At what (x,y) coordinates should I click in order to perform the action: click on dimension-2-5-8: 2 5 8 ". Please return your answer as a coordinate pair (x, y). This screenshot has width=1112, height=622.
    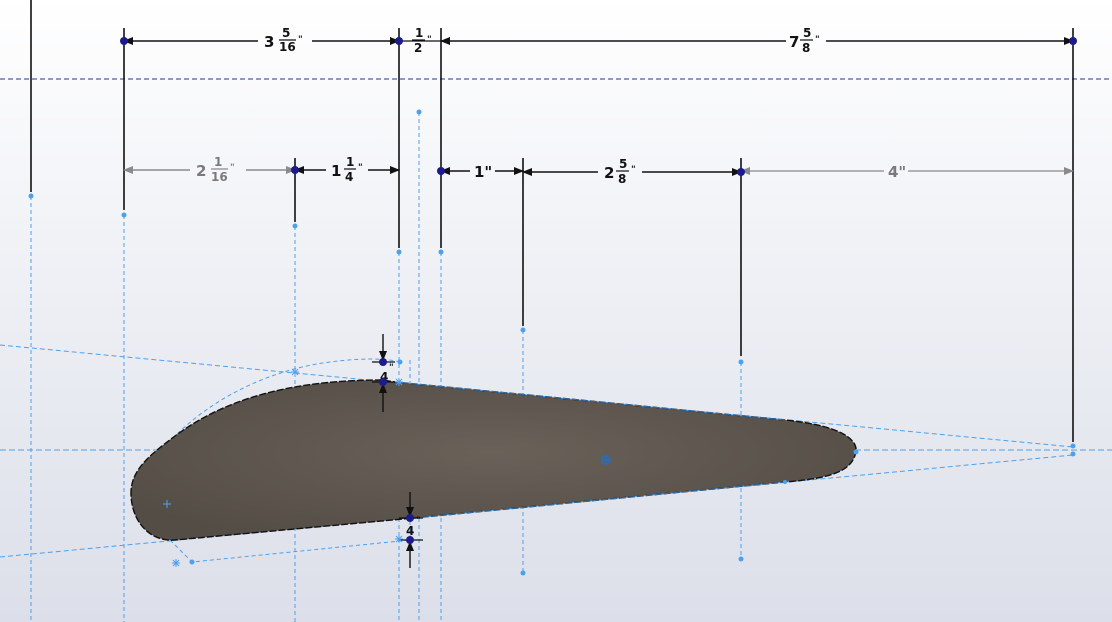
    Looking at the image, I should click on (632, 171).